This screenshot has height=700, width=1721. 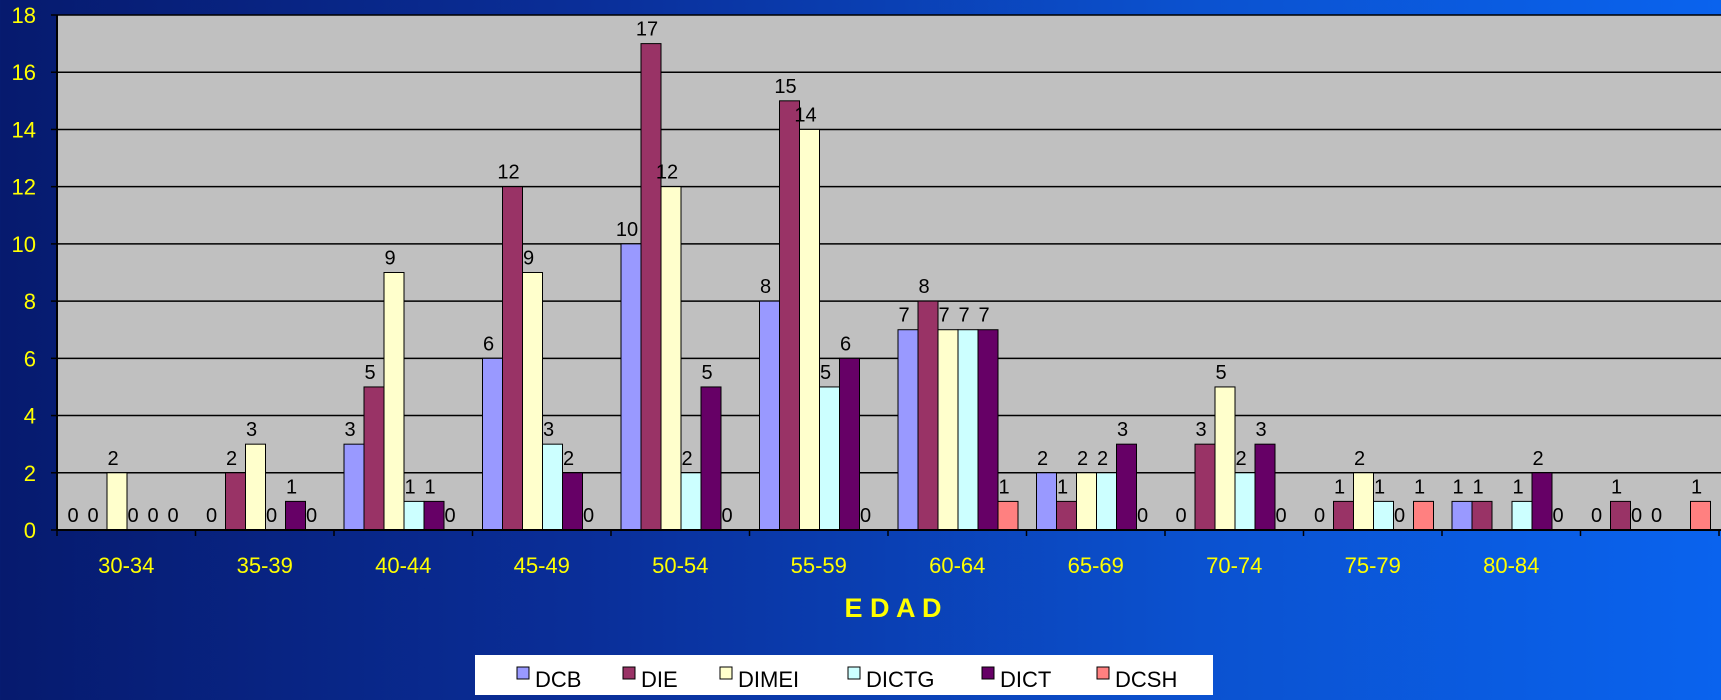 I want to click on data-label: 7, so click(x=983, y=316).